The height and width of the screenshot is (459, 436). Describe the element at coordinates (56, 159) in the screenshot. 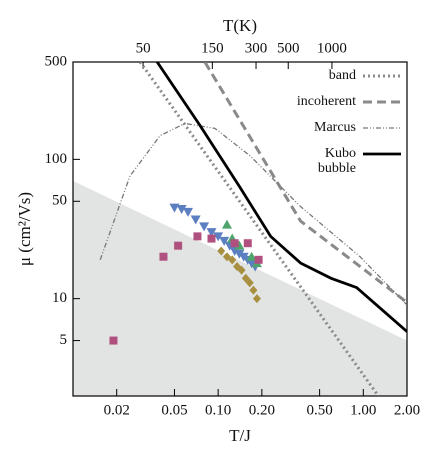

I see `y-tick-label: 100` at that location.